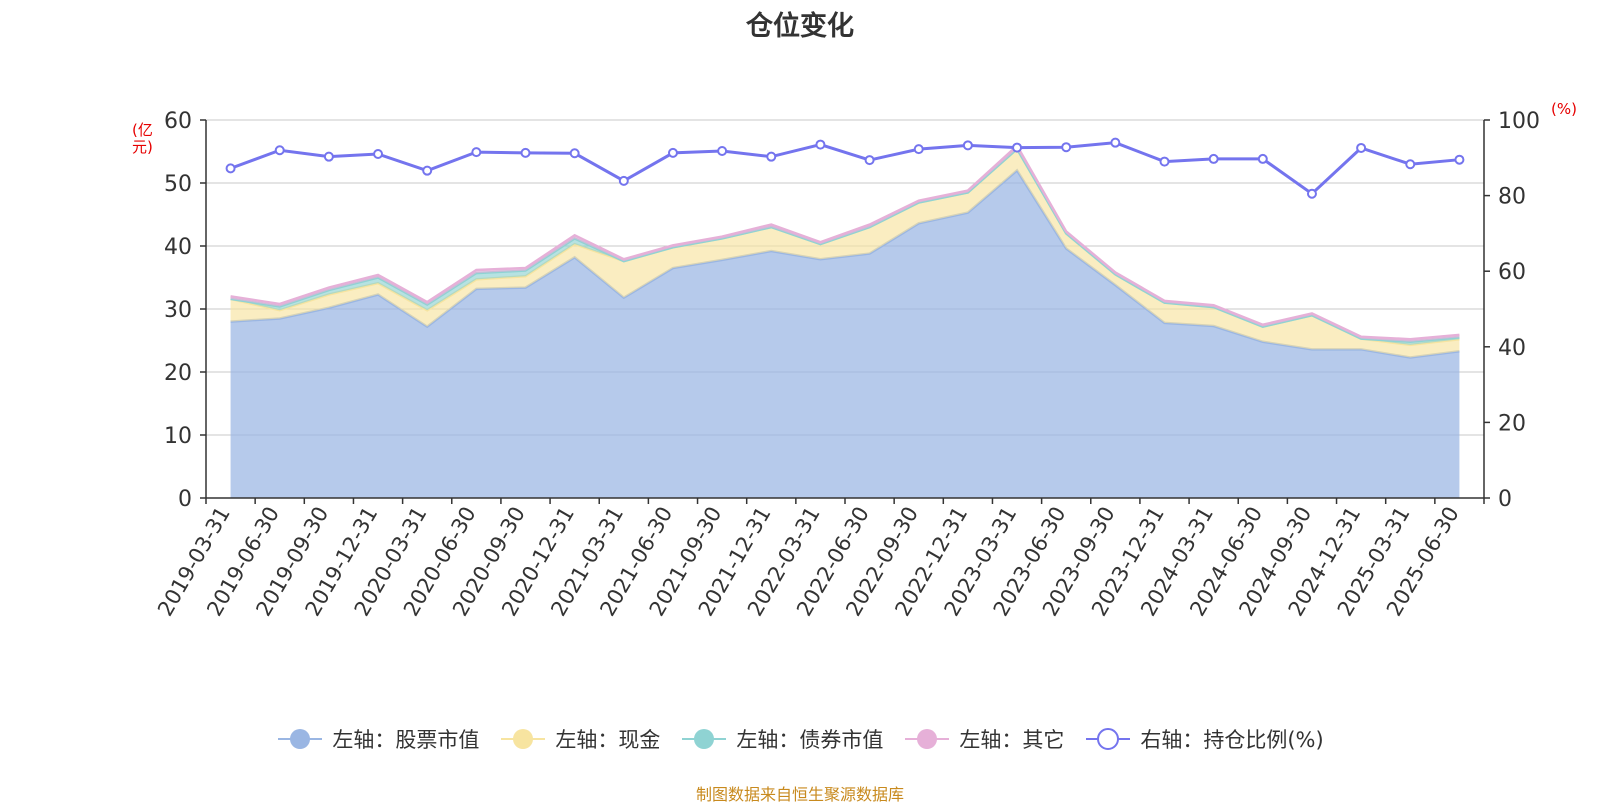 The height and width of the screenshot is (805, 1600). I want to click on legend-item-stock: 左轴：股票市值, so click(377, 739).